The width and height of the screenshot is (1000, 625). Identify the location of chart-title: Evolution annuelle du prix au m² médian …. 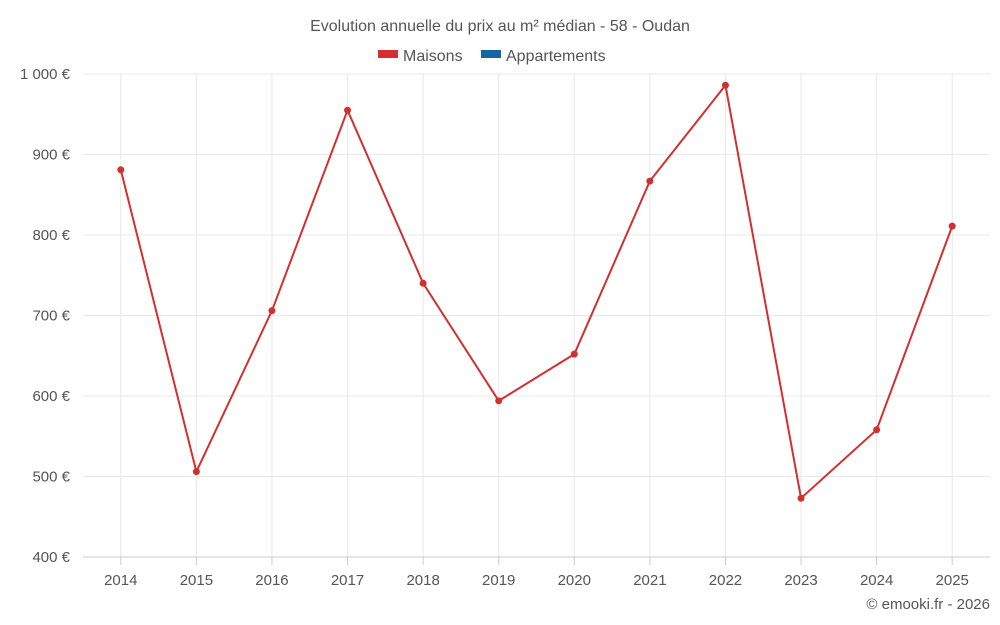
(500, 26).